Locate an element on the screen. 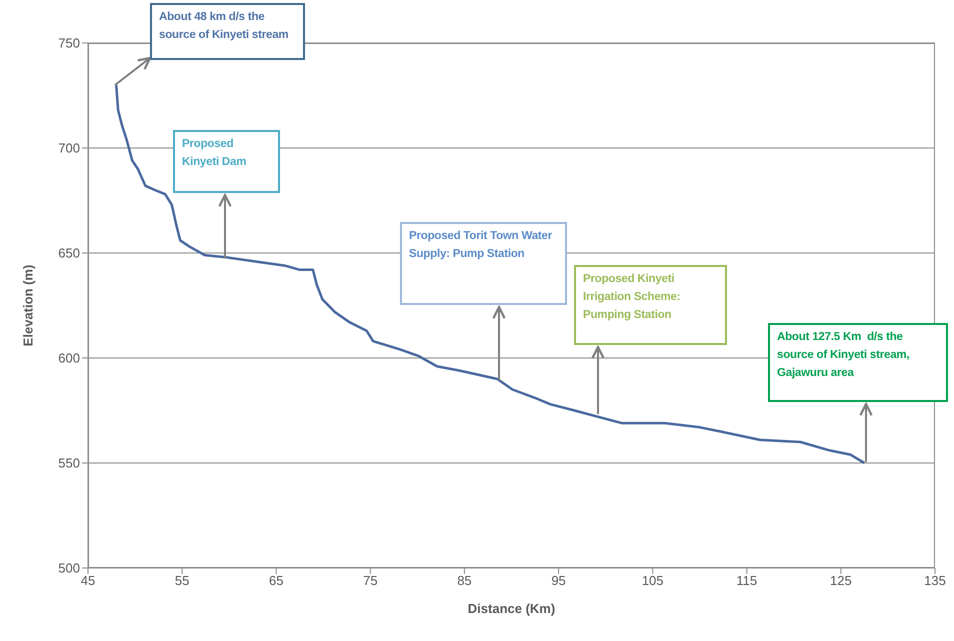 This screenshot has height=641, width=954. x-tick-label: 125 is located at coordinates (841, 580).